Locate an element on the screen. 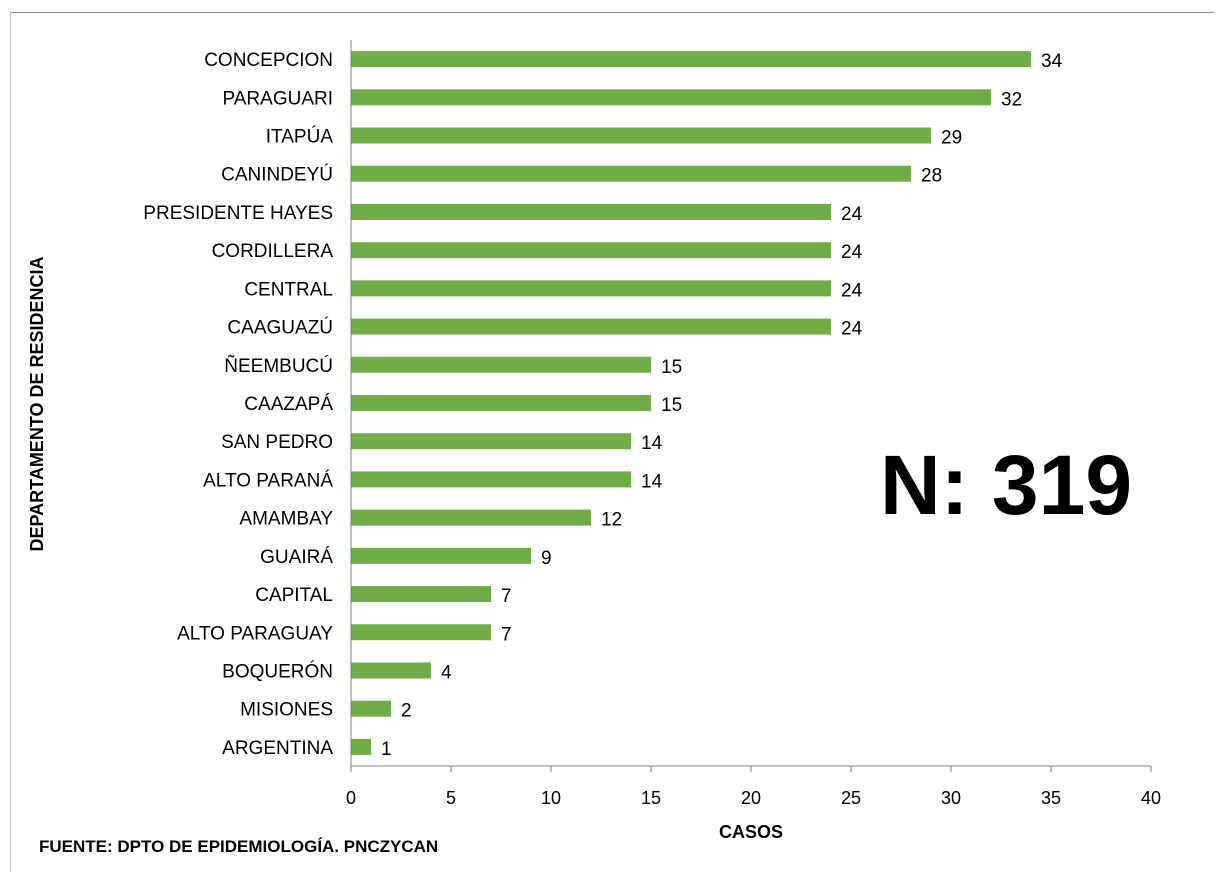  x-tick-label: 15 is located at coordinates (651, 798).